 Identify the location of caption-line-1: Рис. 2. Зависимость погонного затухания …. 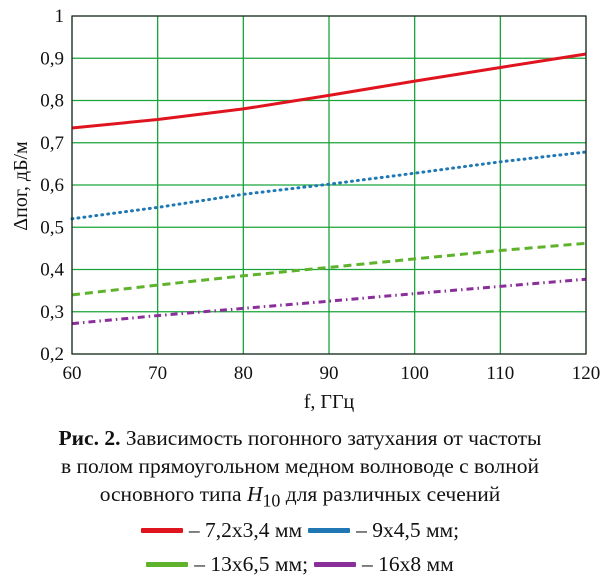
(300, 438).